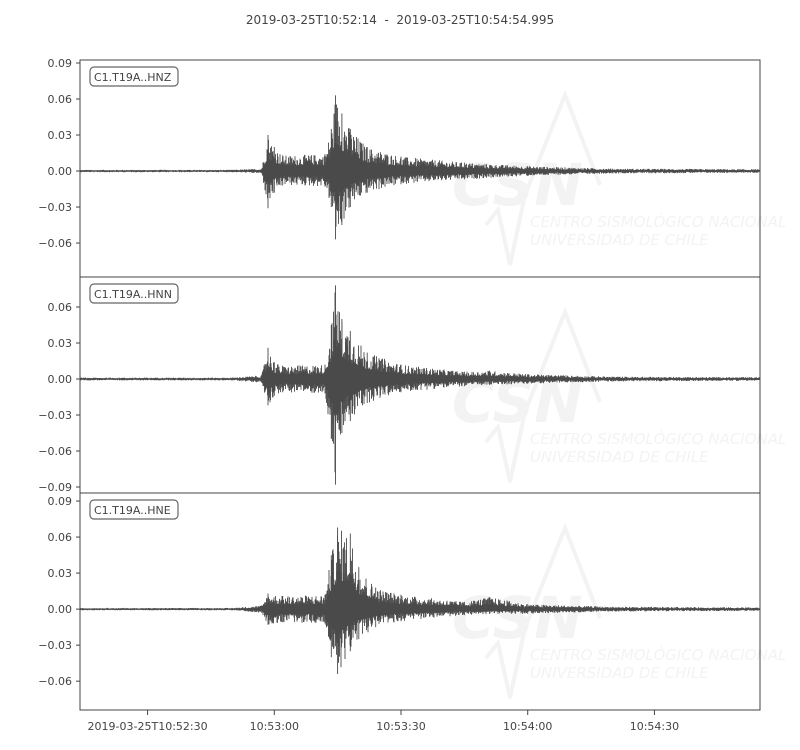  I want to click on trace-label: C1.T19A..HNE, so click(134, 509).